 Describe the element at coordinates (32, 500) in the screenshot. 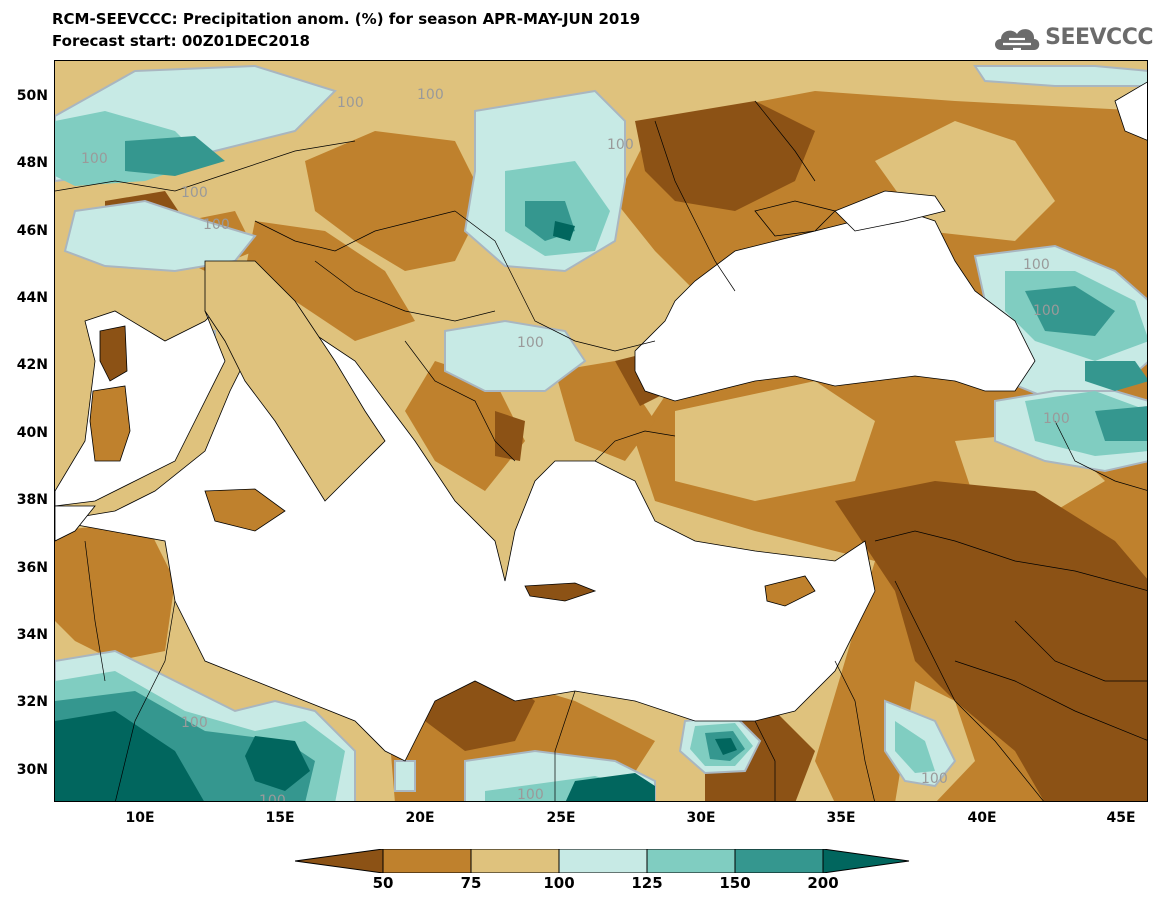

I see `lat-label: 38N` at that location.